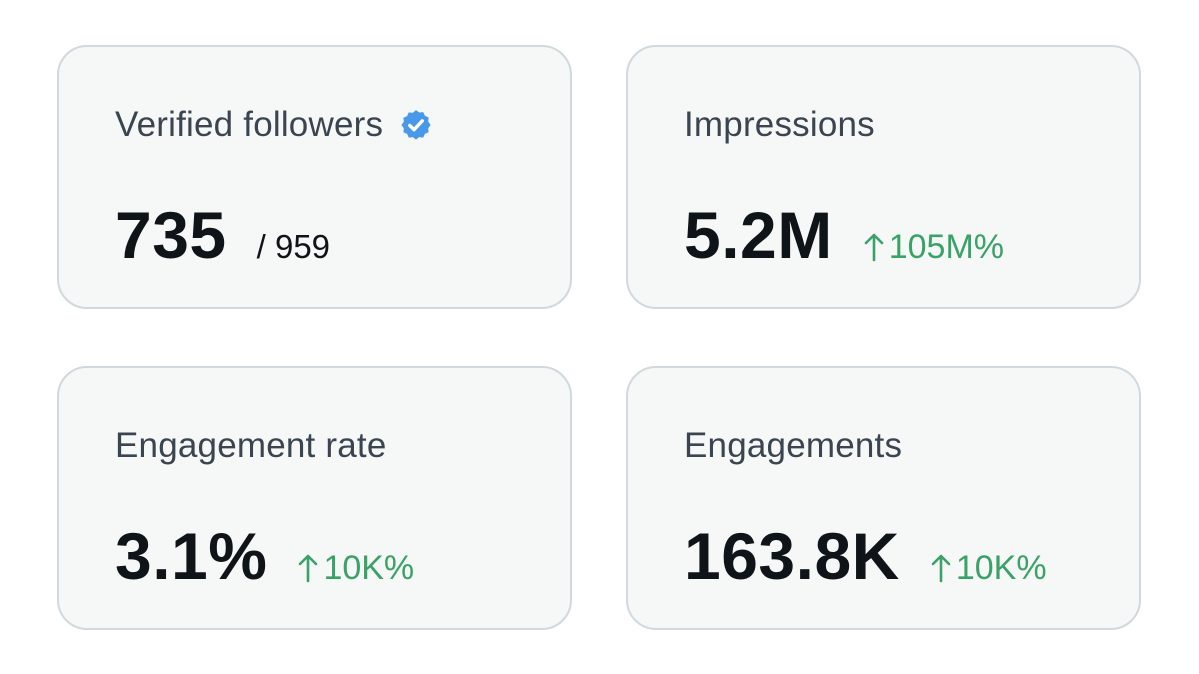 The width and height of the screenshot is (1199, 674). Describe the element at coordinates (191, 556) in the screenshot. I see `metric-value: 3.1%` at that location.